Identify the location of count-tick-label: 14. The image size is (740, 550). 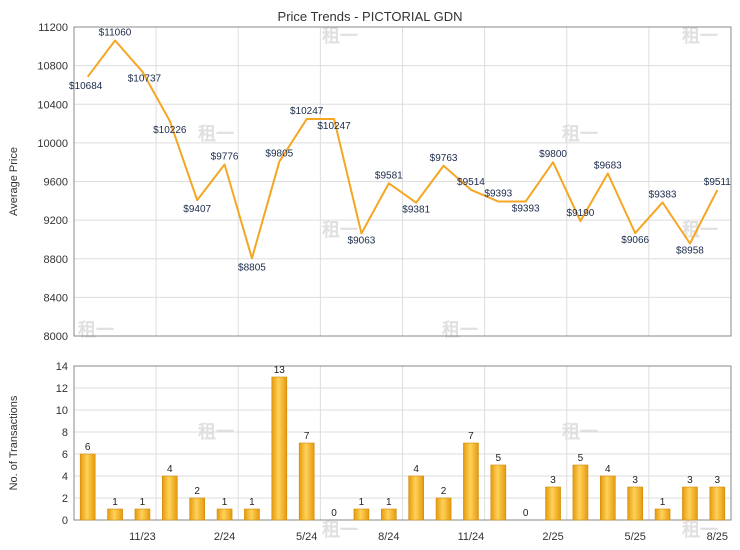
(62, 367).